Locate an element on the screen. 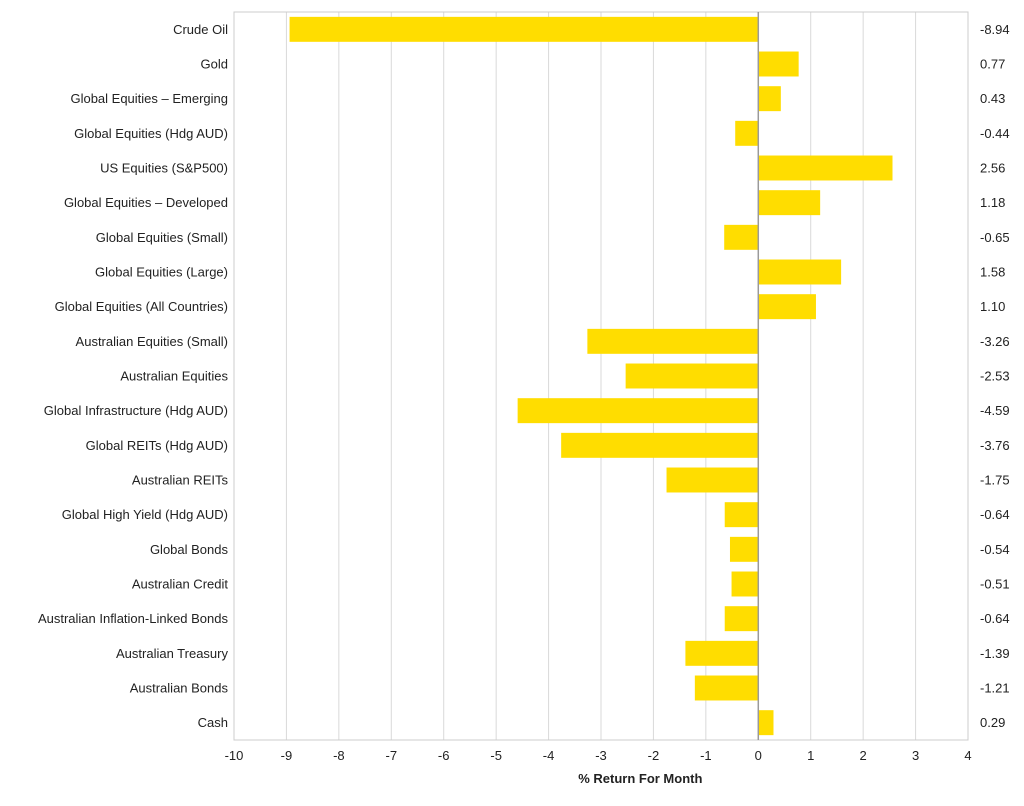 This screenshot has height=806, width=1024. x-tick-labels: -10 -9 -8 -7 -6 -5 -4 -3 -2 -1 0 1 2 3 4 is located at coordinates (598, 755).